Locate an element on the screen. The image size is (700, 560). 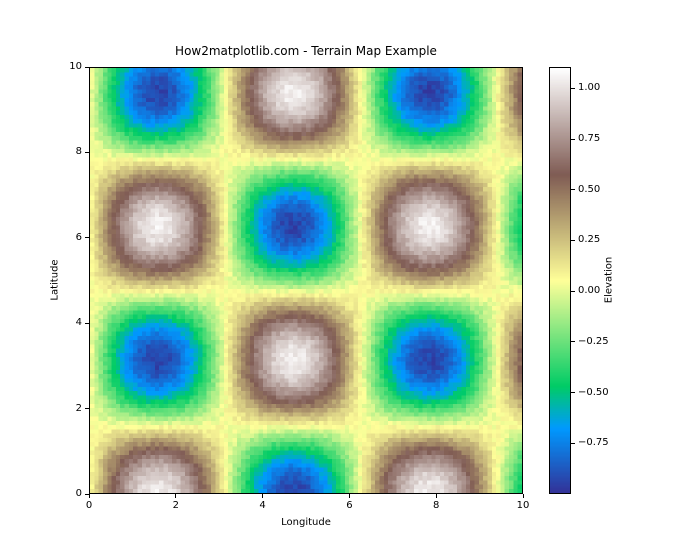
x-tick-label: 10 is located at coordinates (523, 505).